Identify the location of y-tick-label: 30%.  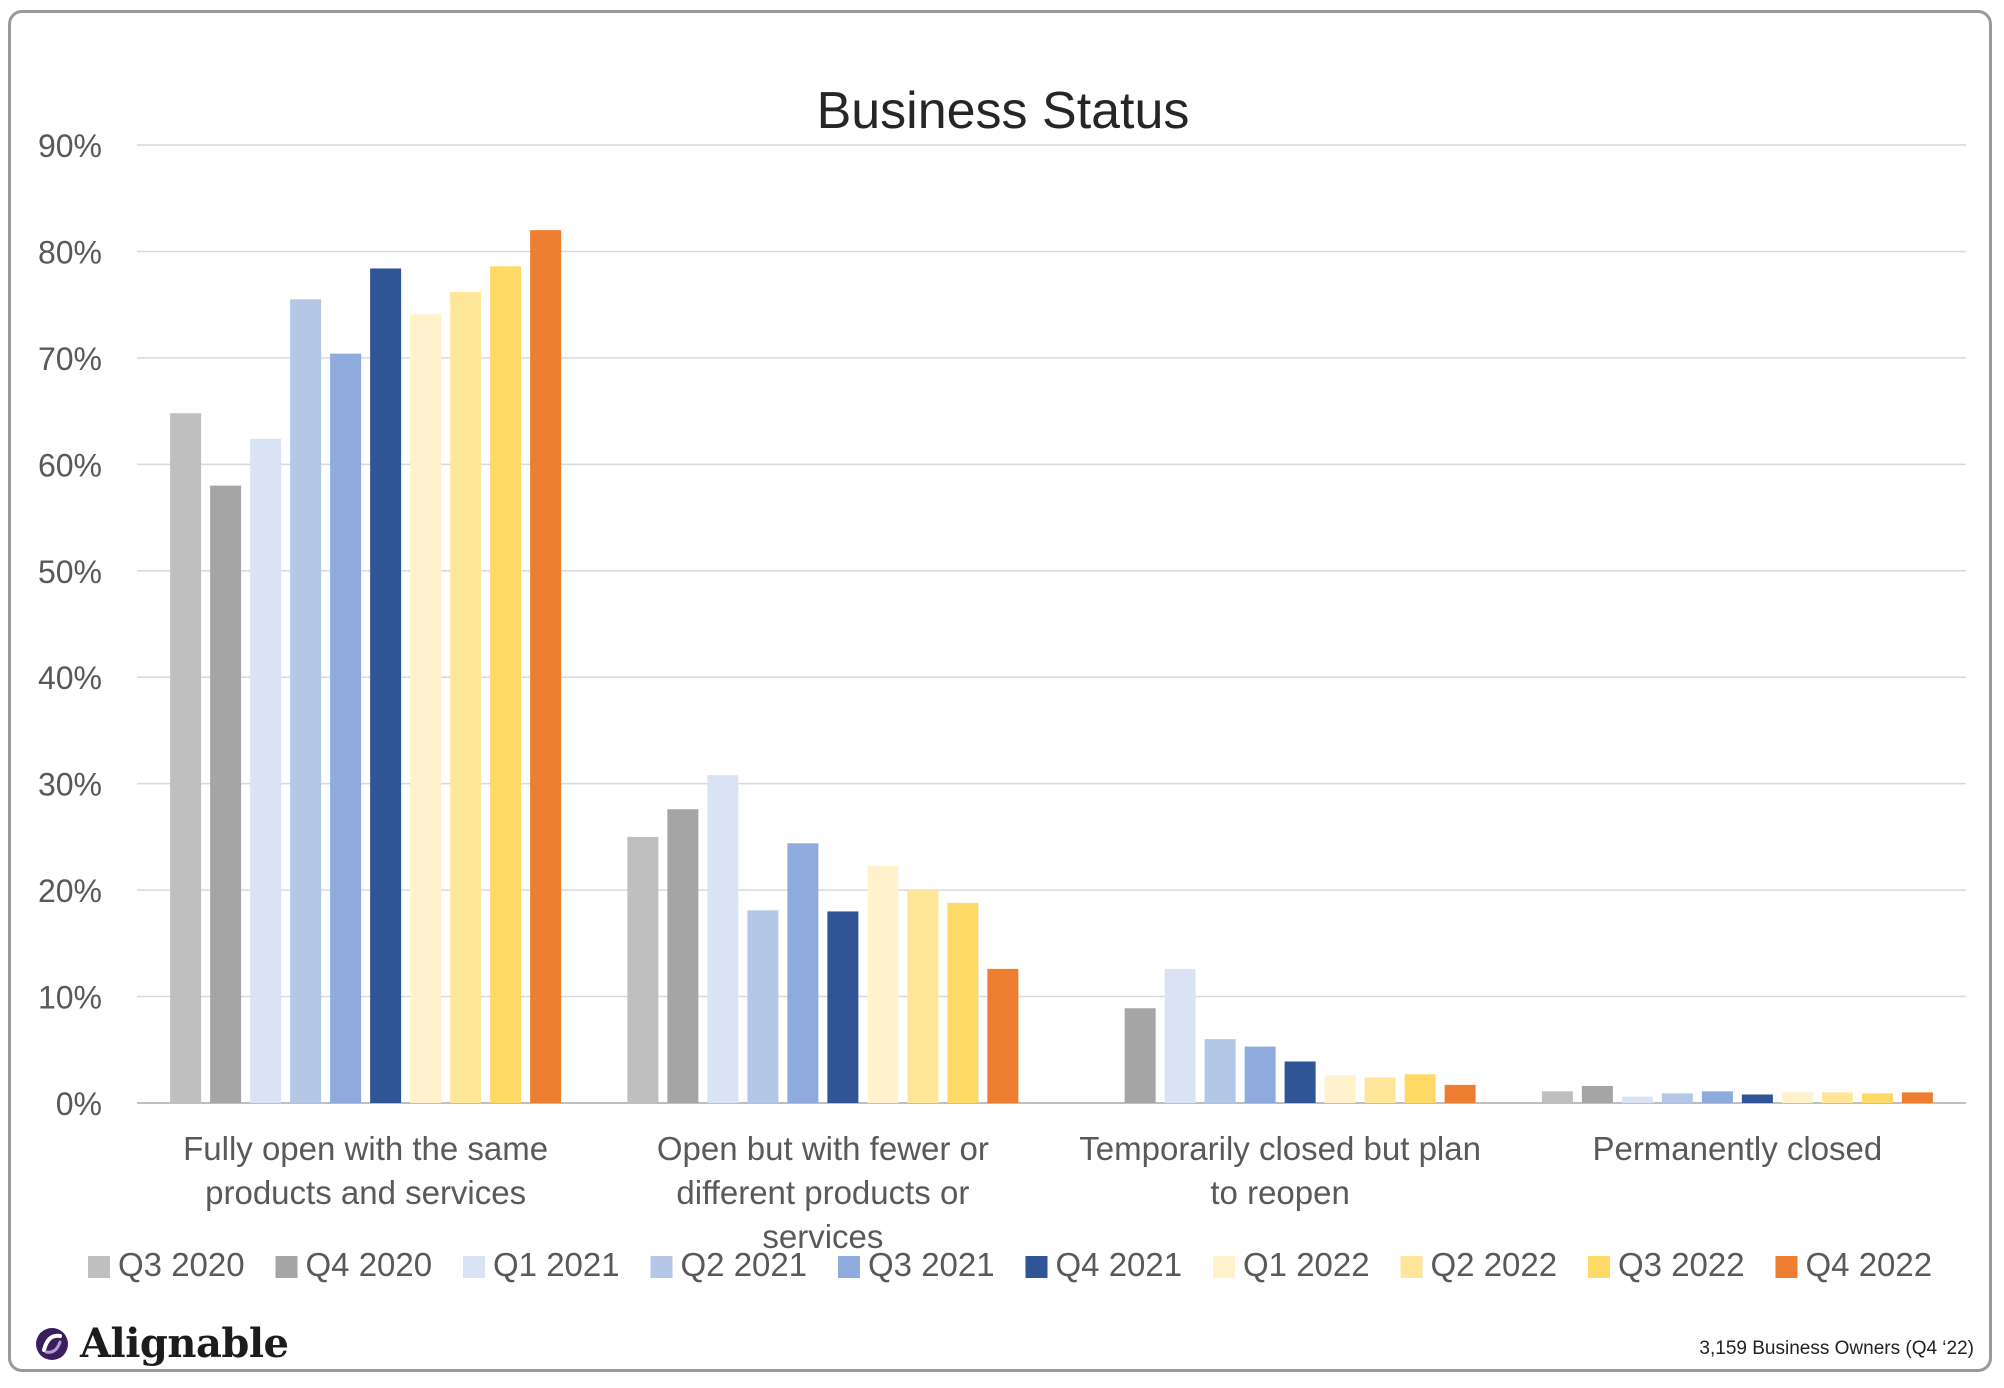
(70, 785).